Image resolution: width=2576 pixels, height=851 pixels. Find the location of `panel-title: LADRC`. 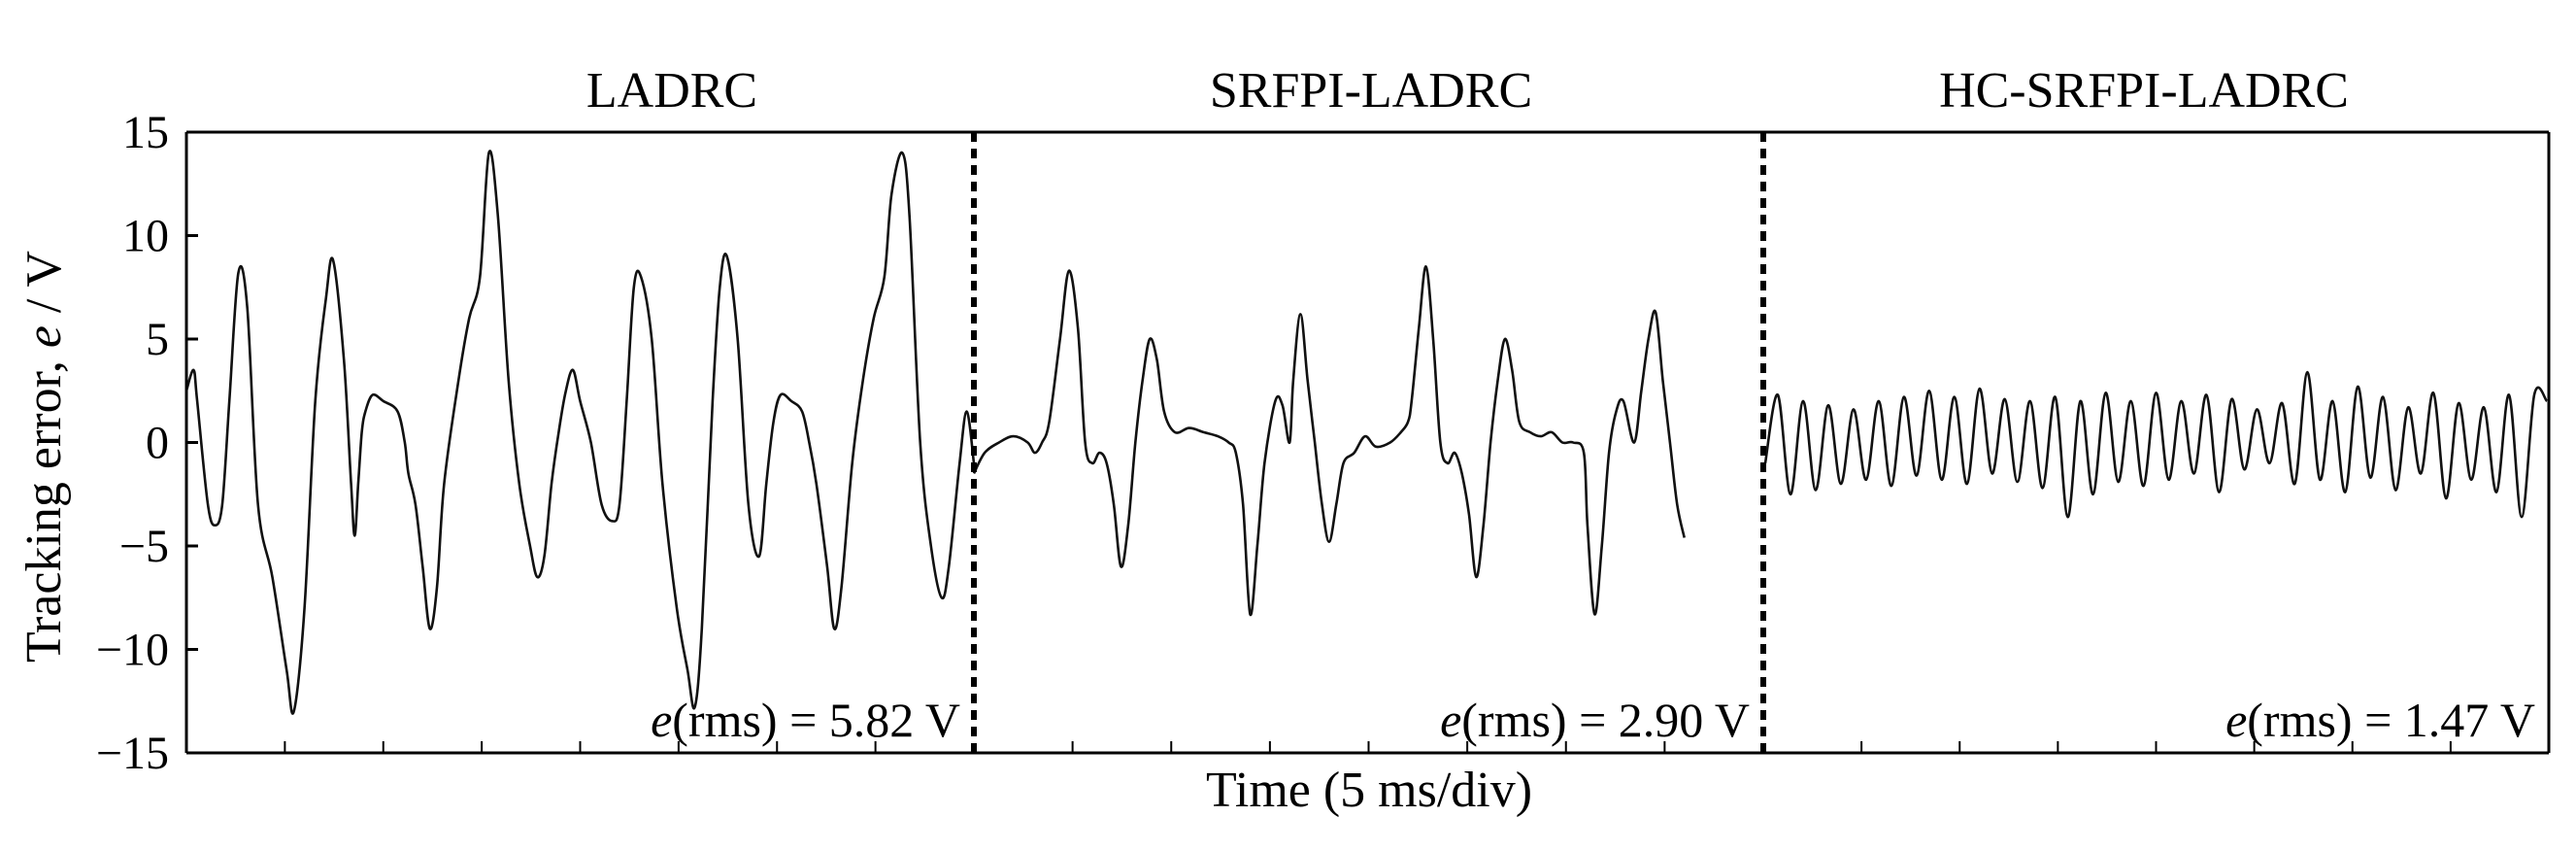

panel-title: LADRC is located at coordinates (671, 91).